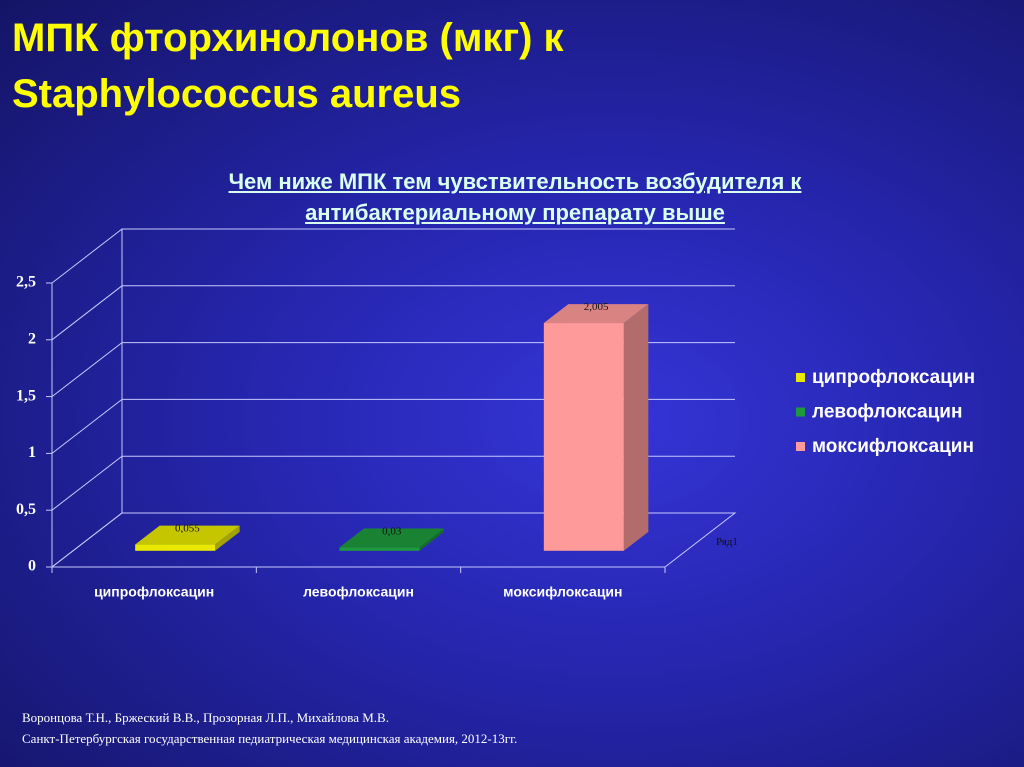 This screenshot has width=1024, height=767. I want to click on y-tick-label: 0,5, so click(26, 509).